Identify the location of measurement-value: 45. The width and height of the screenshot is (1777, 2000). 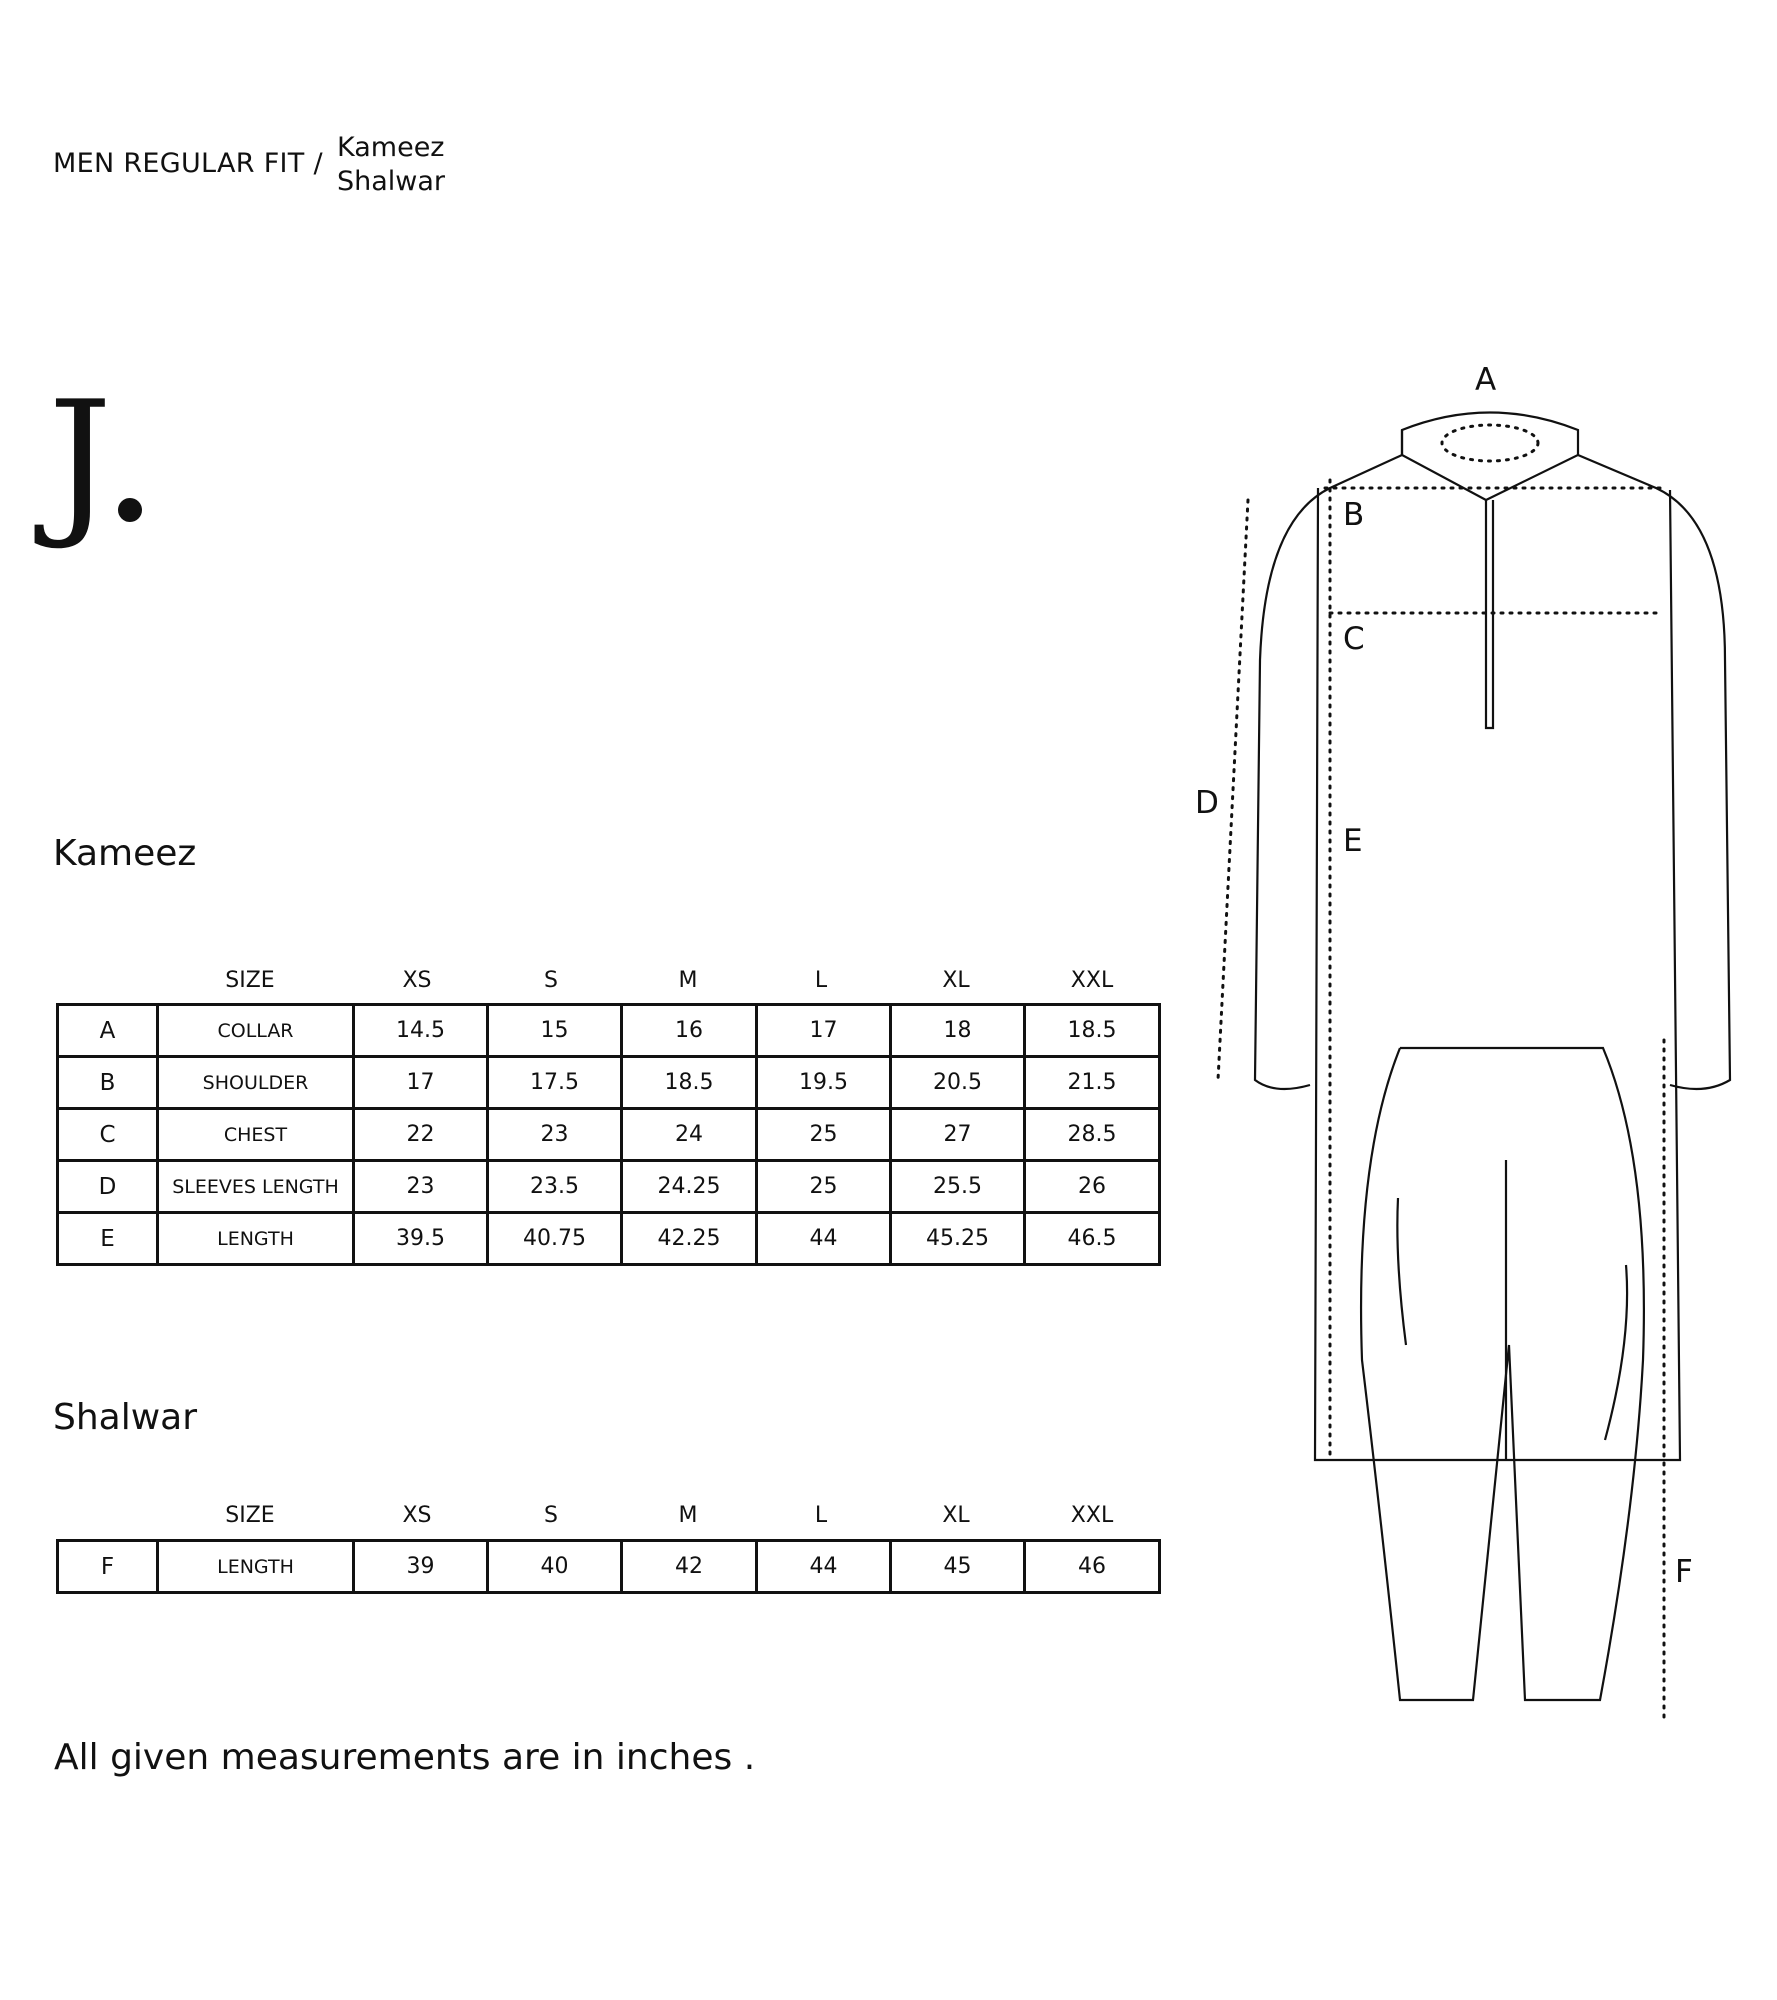
(957, 1566).